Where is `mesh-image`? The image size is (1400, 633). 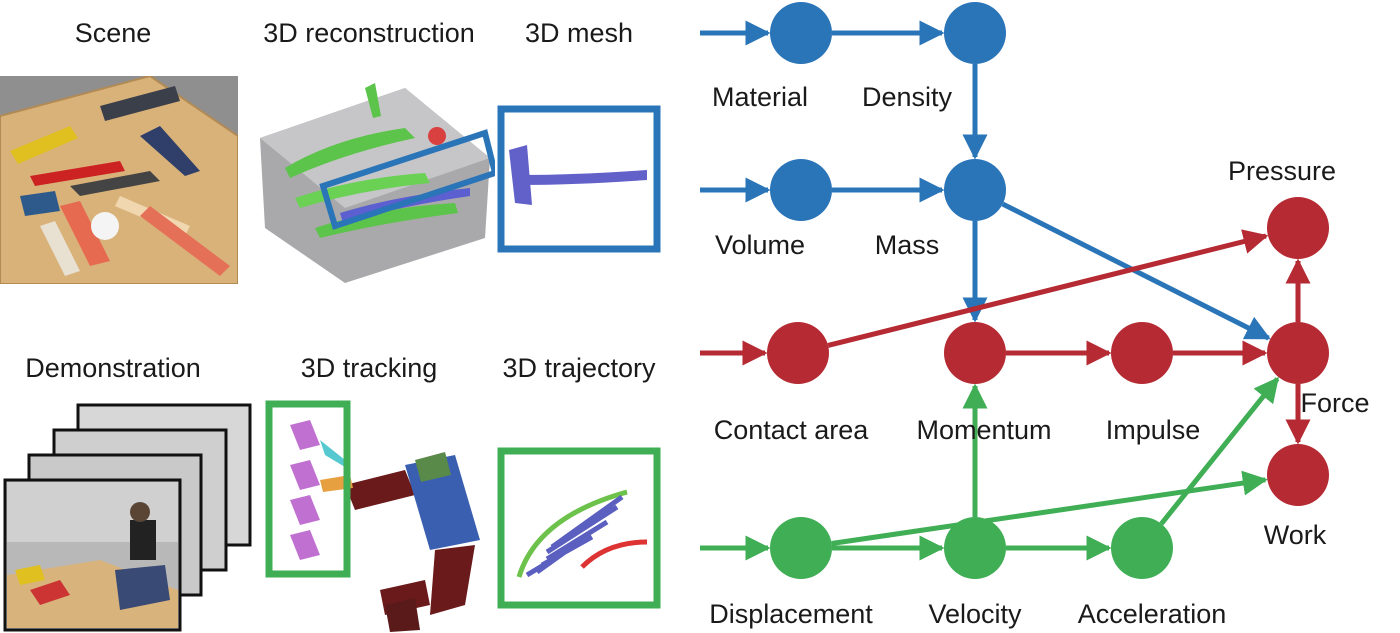
mesh-image is located at coordinates (579, 179).